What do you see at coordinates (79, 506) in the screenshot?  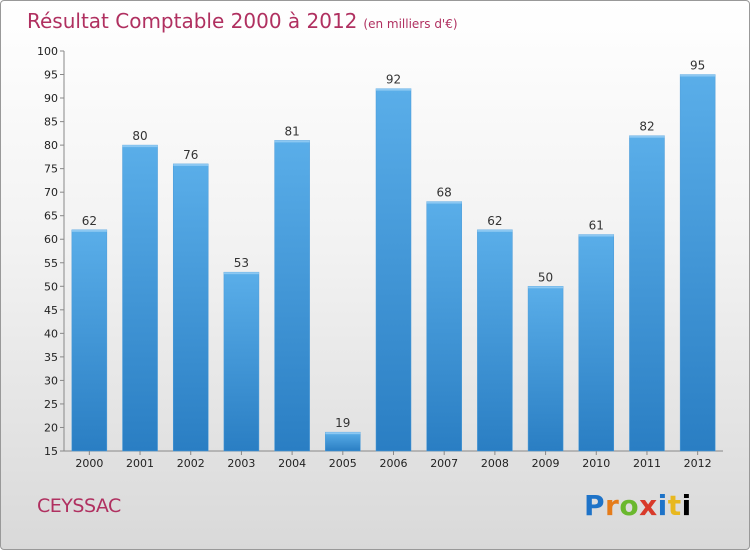 I see `commune-name: CEYSSAC` at bounding box center [79, 506].